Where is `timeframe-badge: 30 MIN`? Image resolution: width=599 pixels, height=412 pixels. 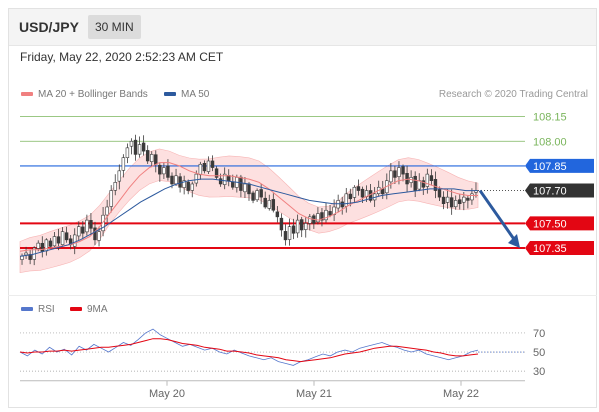
timeframe-badge: 30 MIN is located at coordinates (114, 27).